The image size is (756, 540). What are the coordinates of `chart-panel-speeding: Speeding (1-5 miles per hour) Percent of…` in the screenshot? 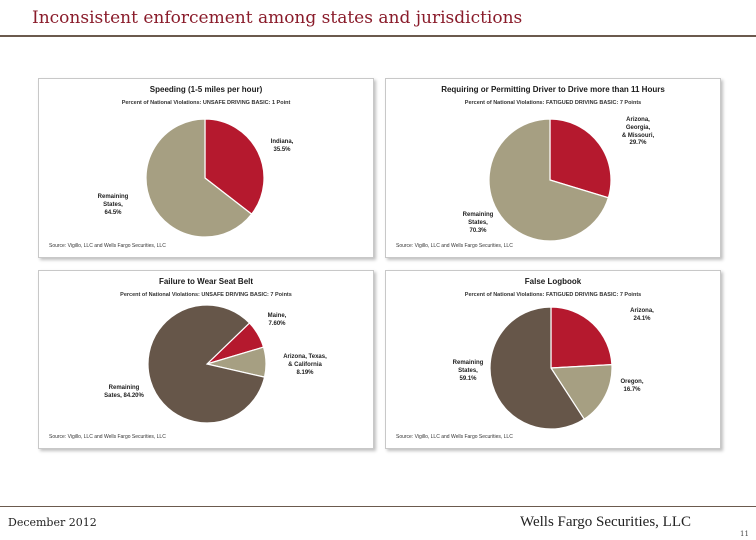 It's located at (206, 168).